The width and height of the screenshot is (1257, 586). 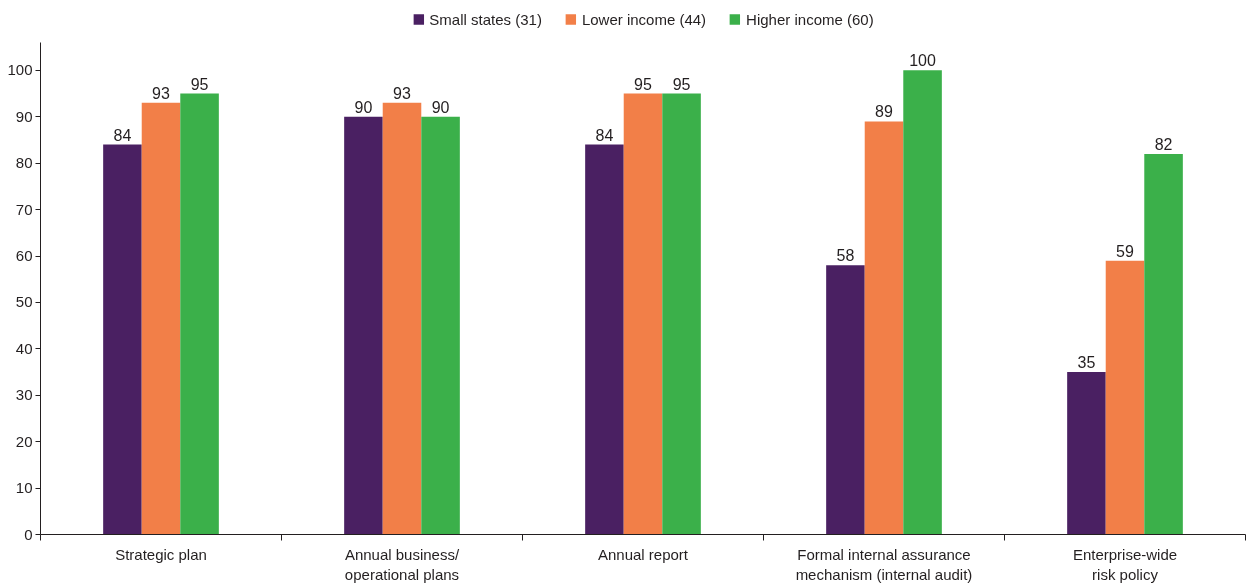 What do you see at coordinates (644, 19) in the screenshot?
I see `legend-label: Lower income (44)` at bounding box center [644, 19].